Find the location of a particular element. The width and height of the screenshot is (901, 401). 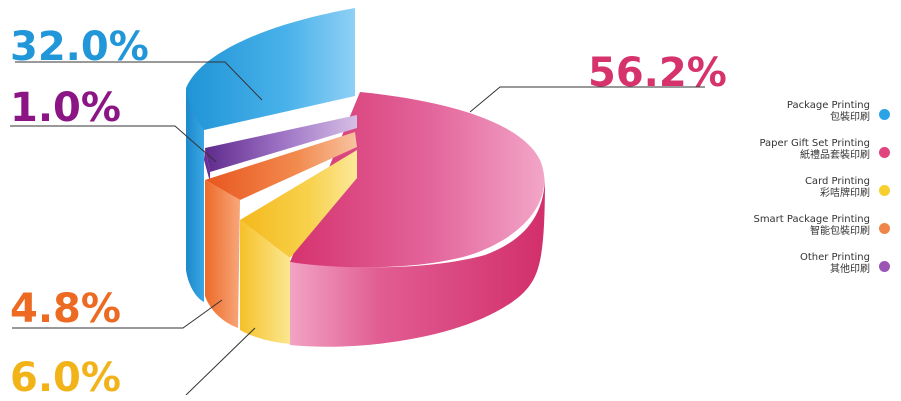

slice-card-printing-top is located at coordinates (298, 204).